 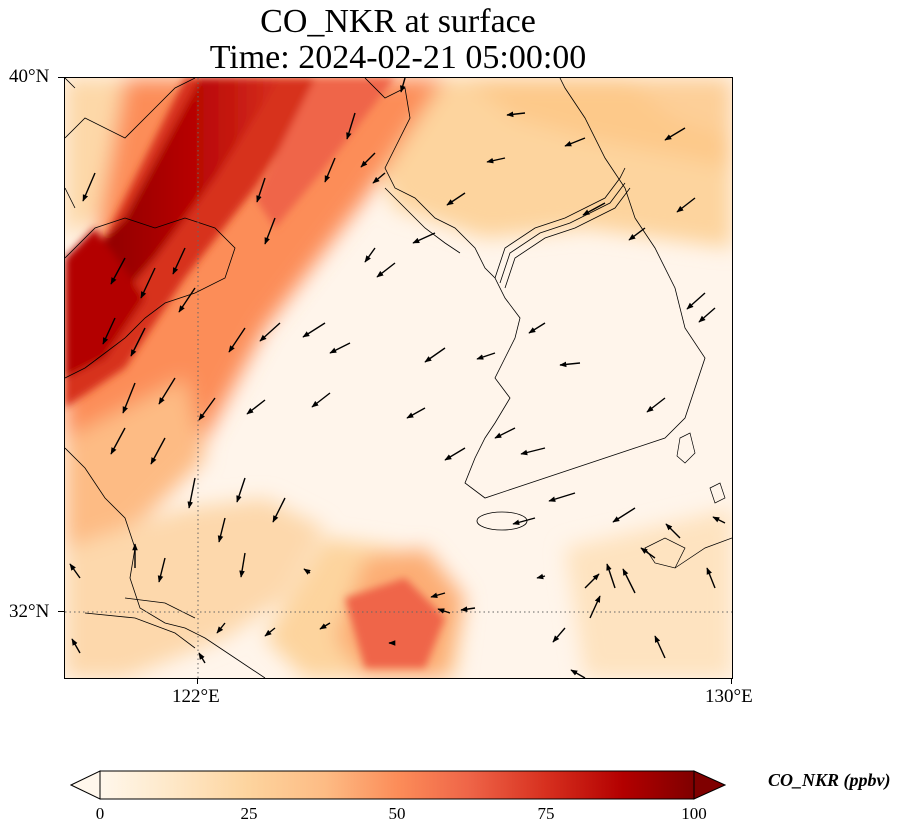 I want to click on colorbar-tick-25: 25, so click(x=249, y=813).